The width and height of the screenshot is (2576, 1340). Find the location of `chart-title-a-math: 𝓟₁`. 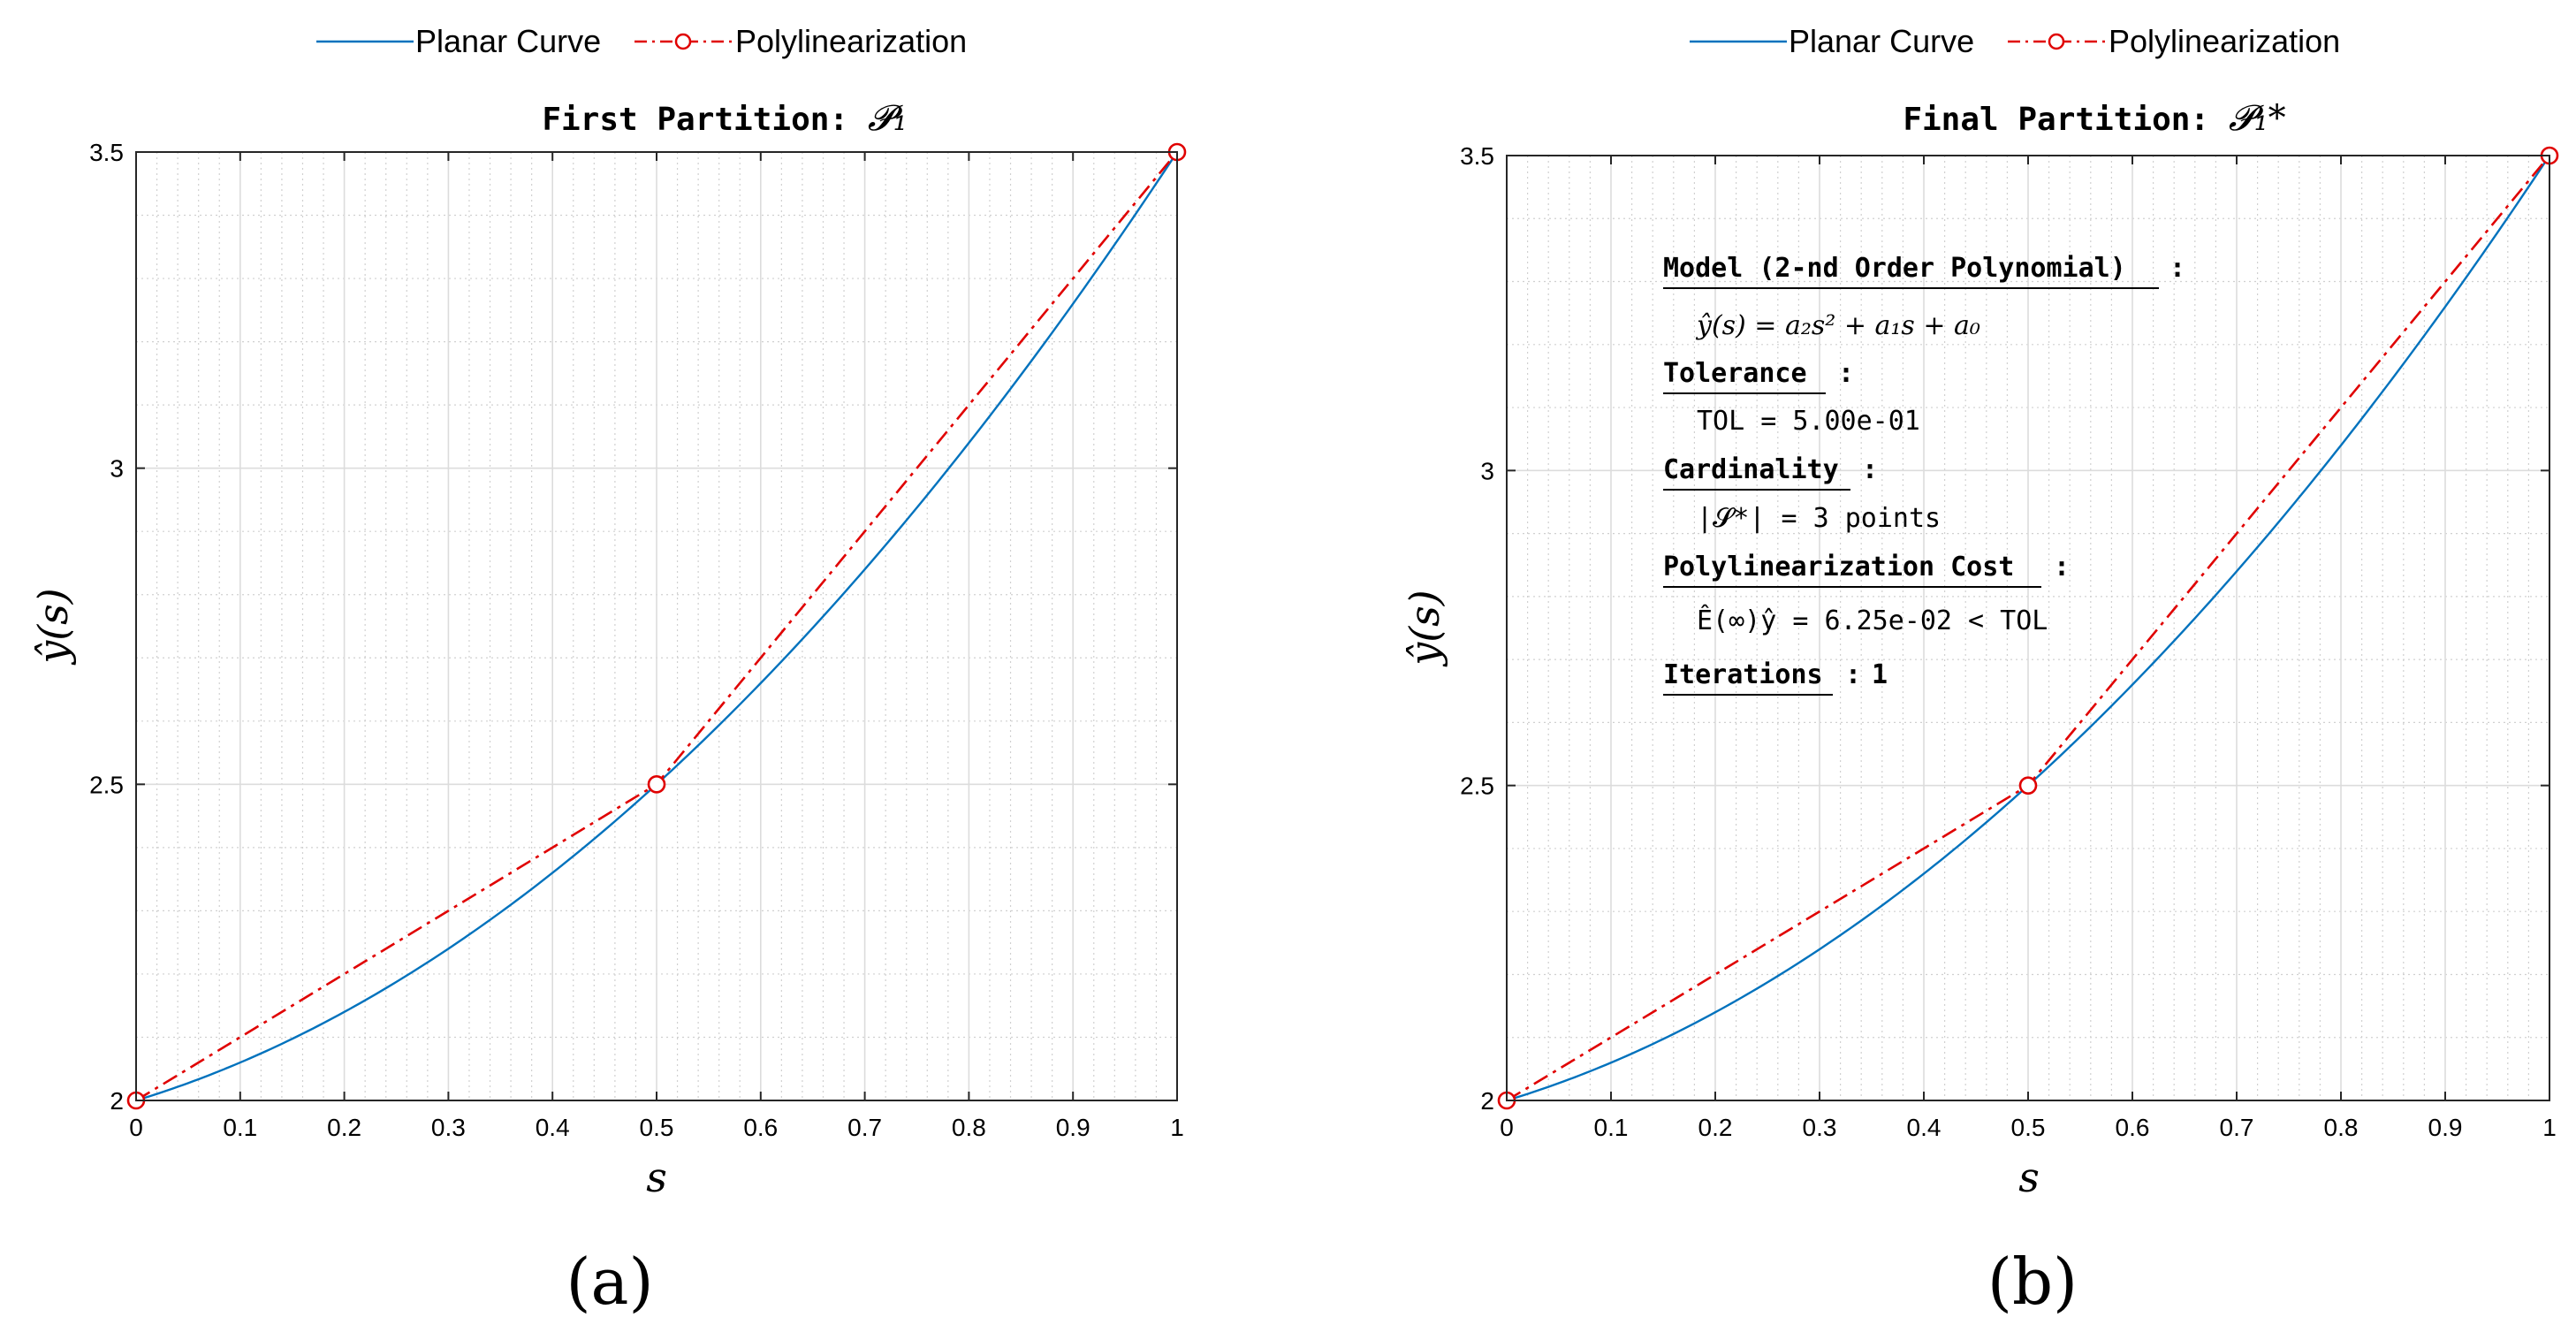

chart-title-a-math: 𝓟₁ is located at coordinates (888, 118).